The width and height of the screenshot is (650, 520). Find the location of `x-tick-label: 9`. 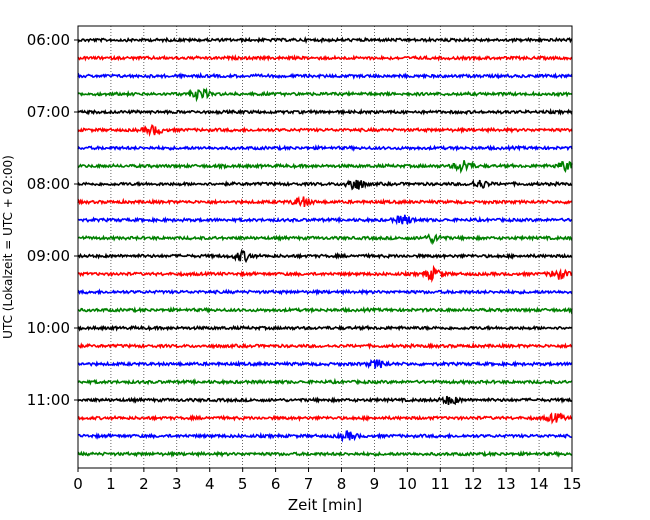

x-tick-label: 9 is located at coordinates (375, 484).